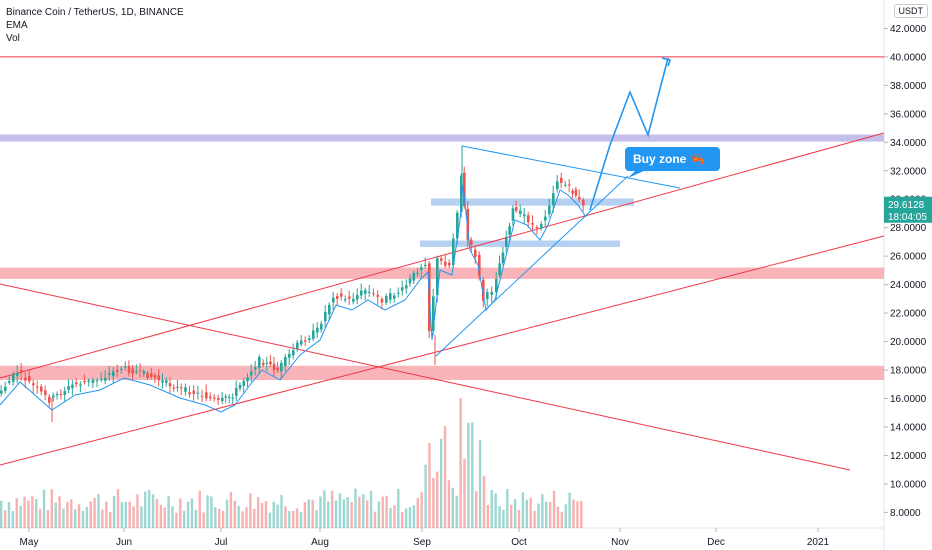 The width and height of the screenshot is (932, 550). I want to click on price-badge-bg, so click(908, 209).